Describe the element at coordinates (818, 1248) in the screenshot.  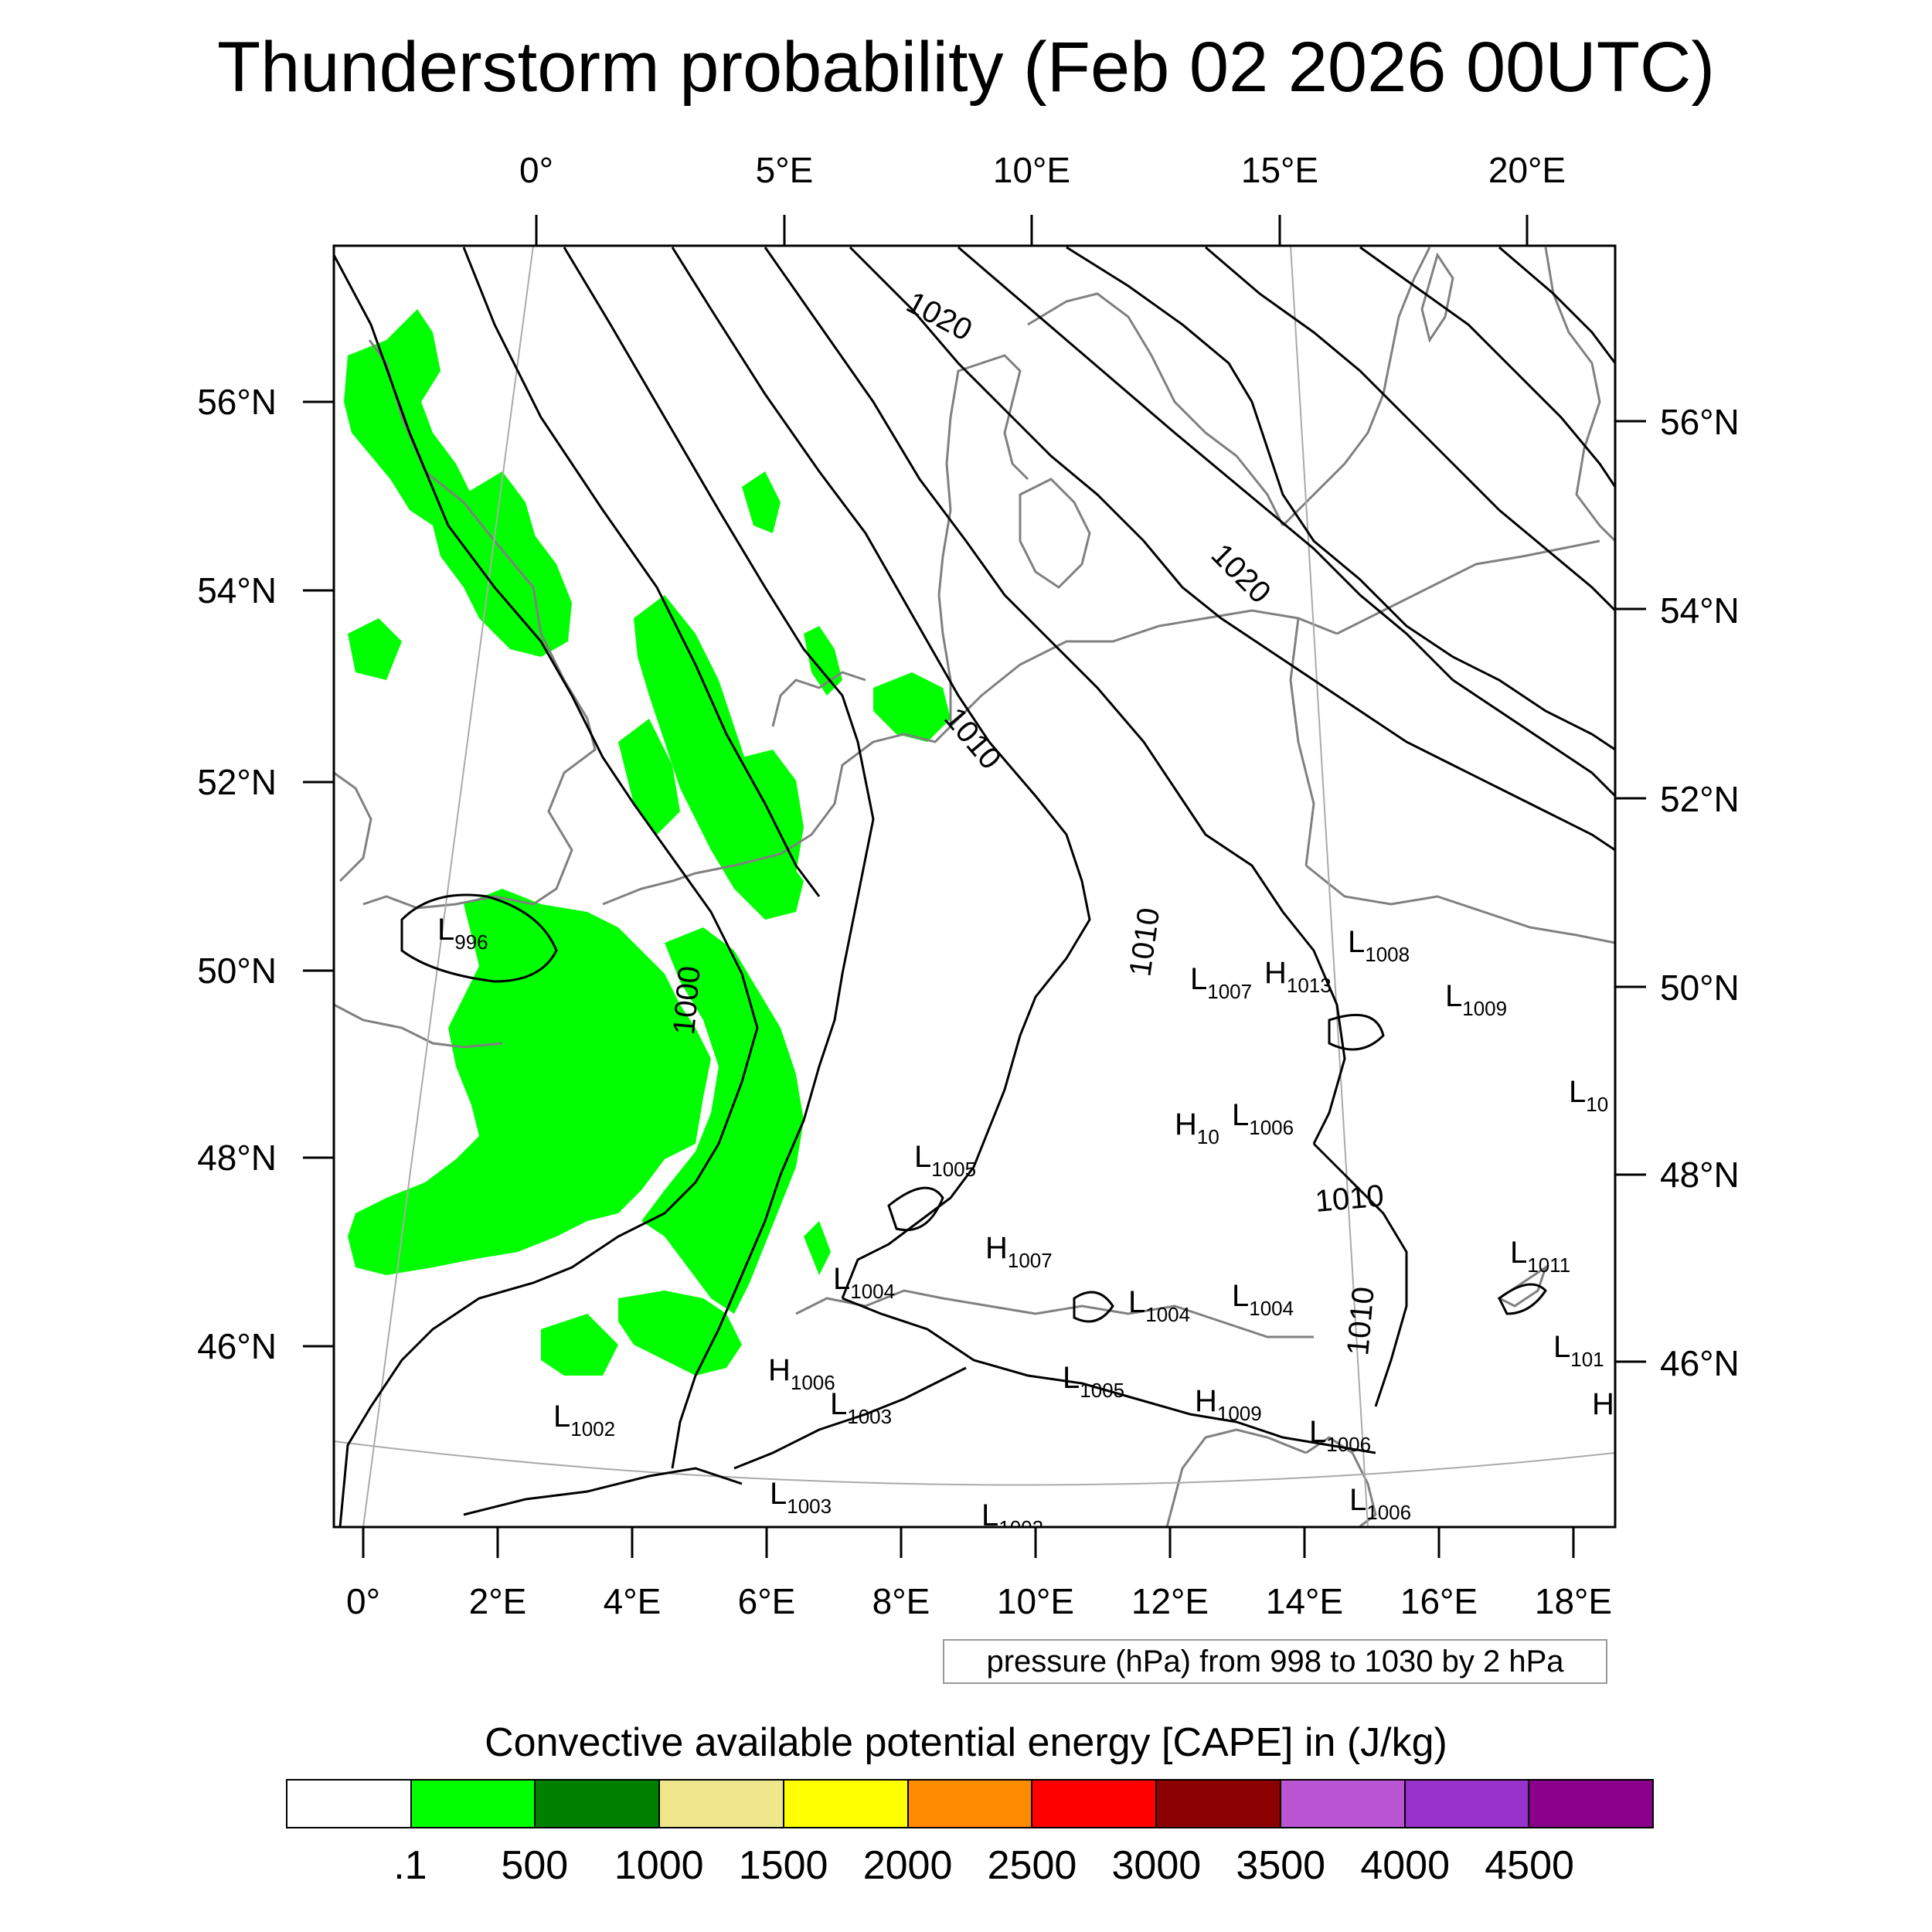
I see `cape-area-alps-west` at that location.